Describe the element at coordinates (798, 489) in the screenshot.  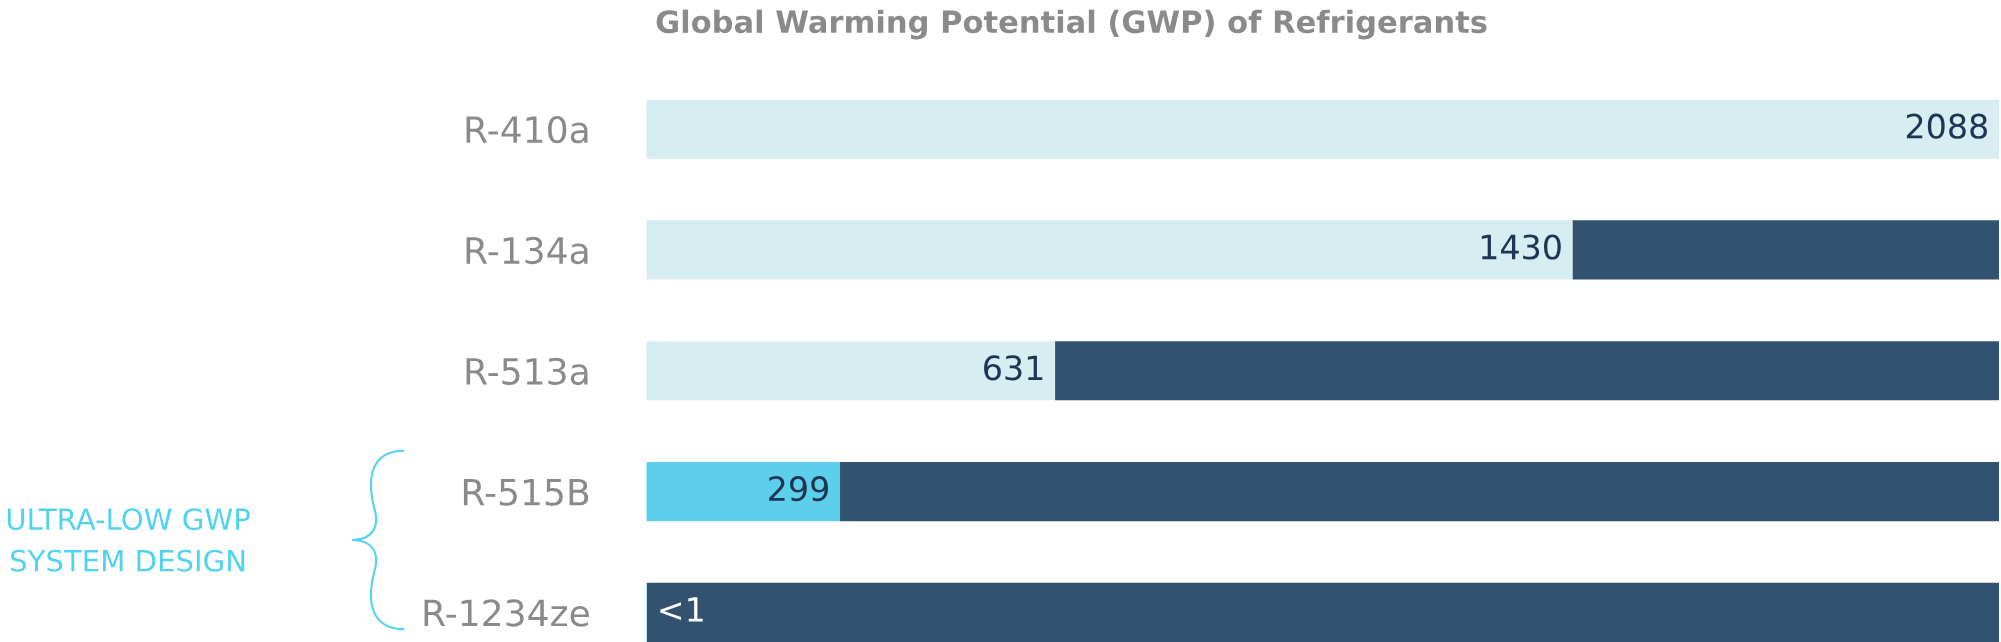
I see `data-label: 299` at that location.